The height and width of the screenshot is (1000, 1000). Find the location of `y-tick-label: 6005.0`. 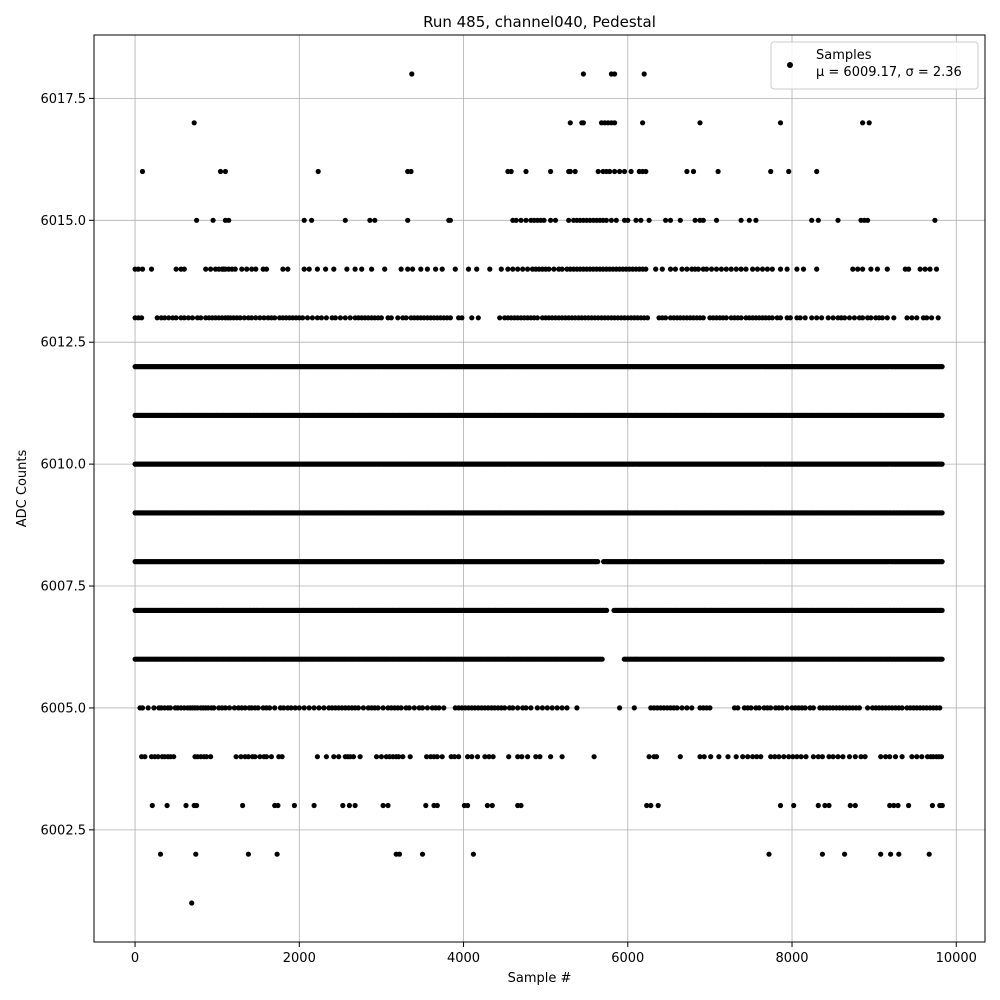

y-tick-label: 6005.0 is located at coordinates (64, 708).